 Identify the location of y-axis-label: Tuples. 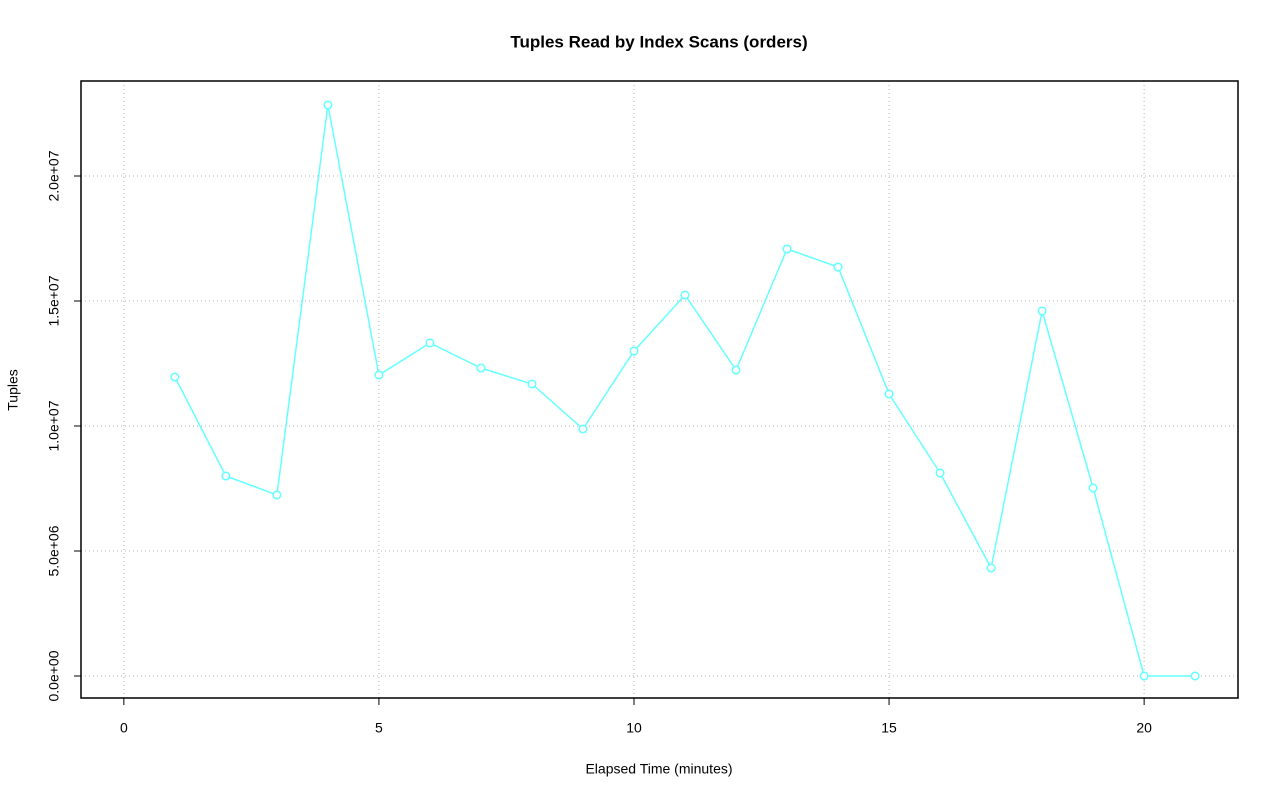
(13, 390).